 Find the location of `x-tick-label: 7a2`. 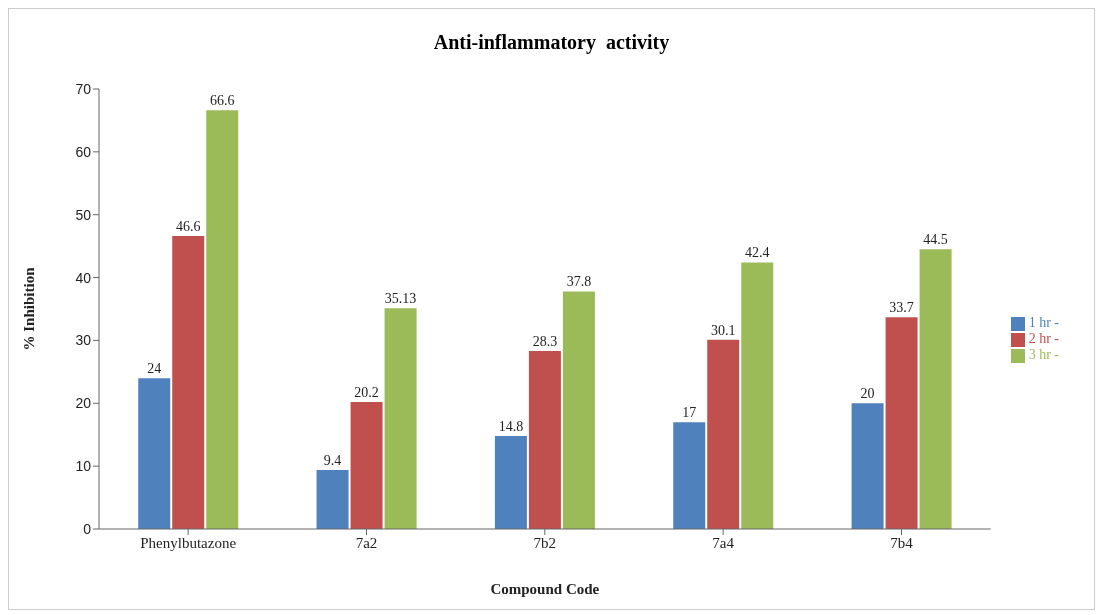

x-tick-label: 7a2 is located at coordinates (366, 542).